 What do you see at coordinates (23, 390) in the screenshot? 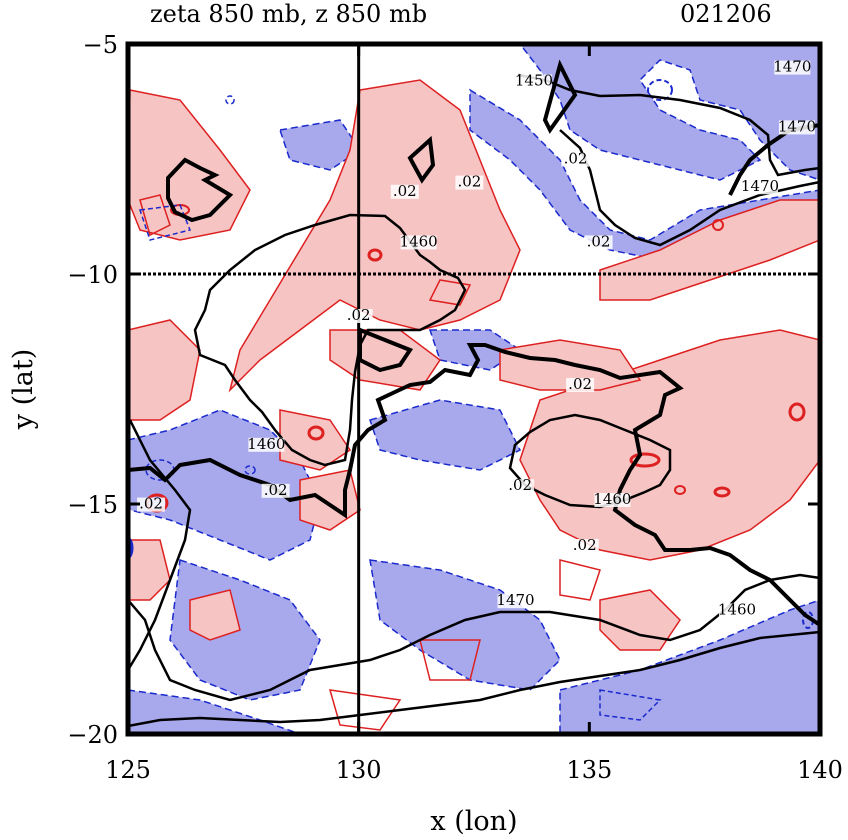
I see `y-axis-label: y (lat)` at bounding box center [23, 390].